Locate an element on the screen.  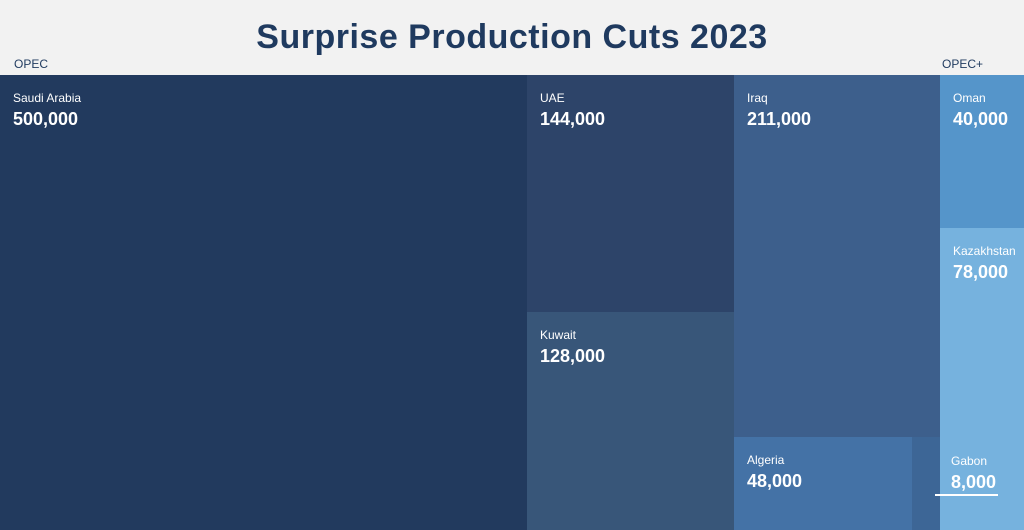
tile-kuwait: Kuwait 128,000 is located at coordinates (630, 421).